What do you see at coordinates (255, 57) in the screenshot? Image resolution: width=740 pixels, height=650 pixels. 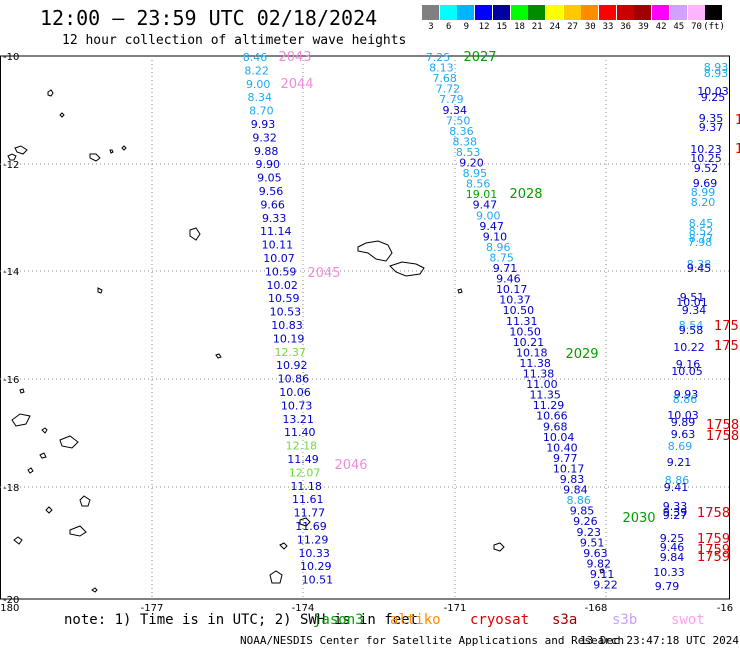 I see `track-a-reading: 8.46` at bounding box center [255, 57].